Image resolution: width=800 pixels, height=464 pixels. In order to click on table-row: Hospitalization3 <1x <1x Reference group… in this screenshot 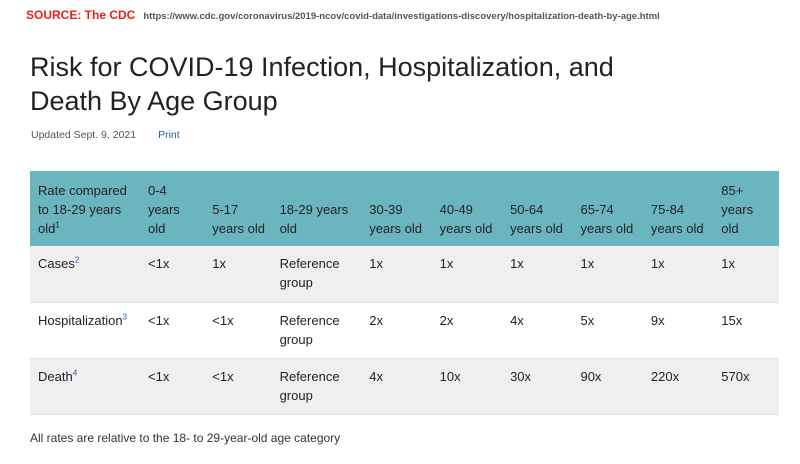, I will do `click(404, 330)`.